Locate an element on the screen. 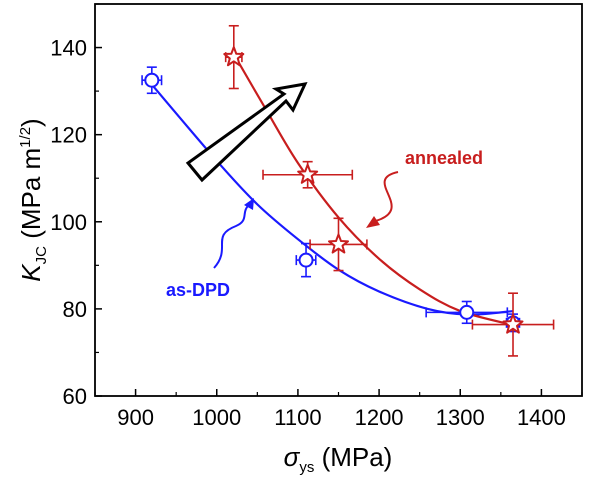 The image size is (600, 482). annotation-as-dpd: as-DPD is located at coordinates (198, 290).